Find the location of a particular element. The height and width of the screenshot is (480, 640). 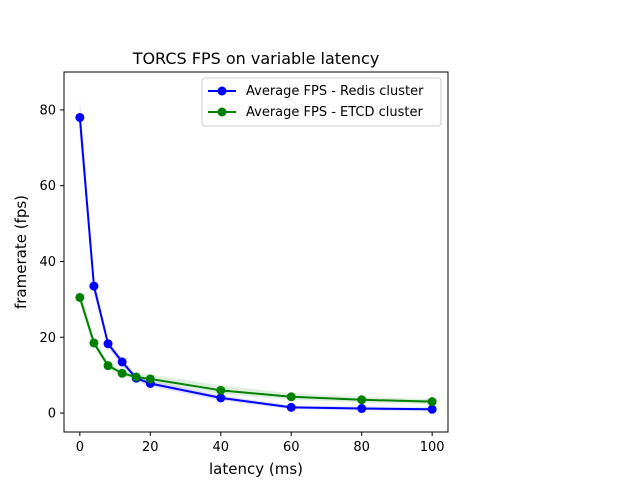

x-axis-label: latency (ms) is located at coordinates (256, 469).